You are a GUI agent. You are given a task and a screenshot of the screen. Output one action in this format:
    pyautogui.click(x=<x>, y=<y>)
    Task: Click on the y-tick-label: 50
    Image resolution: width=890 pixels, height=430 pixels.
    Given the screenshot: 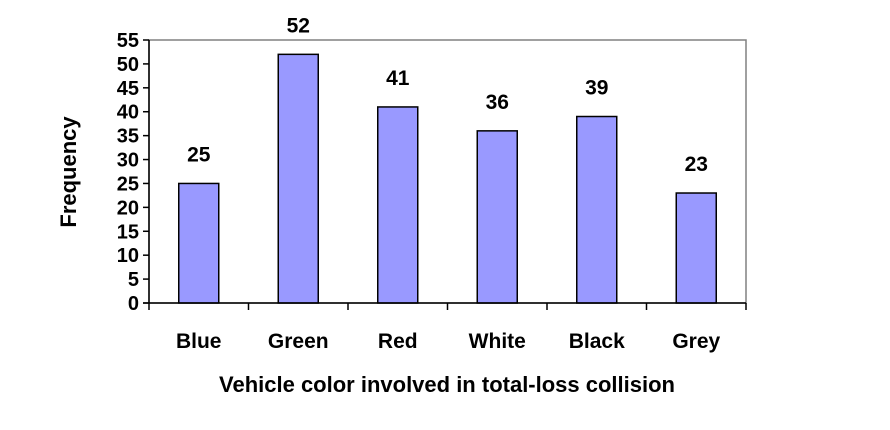 What is the action you would take?
    pyautogui.click(x=128, y=65)
    